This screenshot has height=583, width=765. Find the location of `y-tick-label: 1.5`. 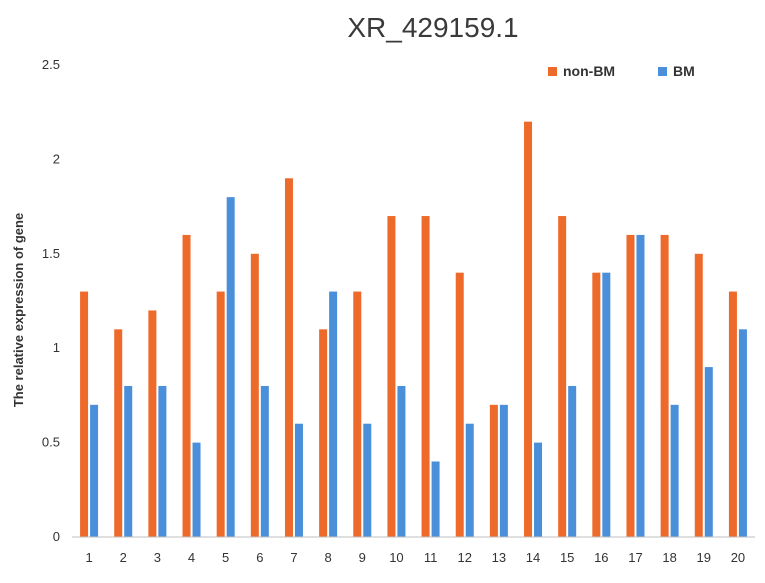

y-tick-label: 1.5 is located at coordinates (51, 253).